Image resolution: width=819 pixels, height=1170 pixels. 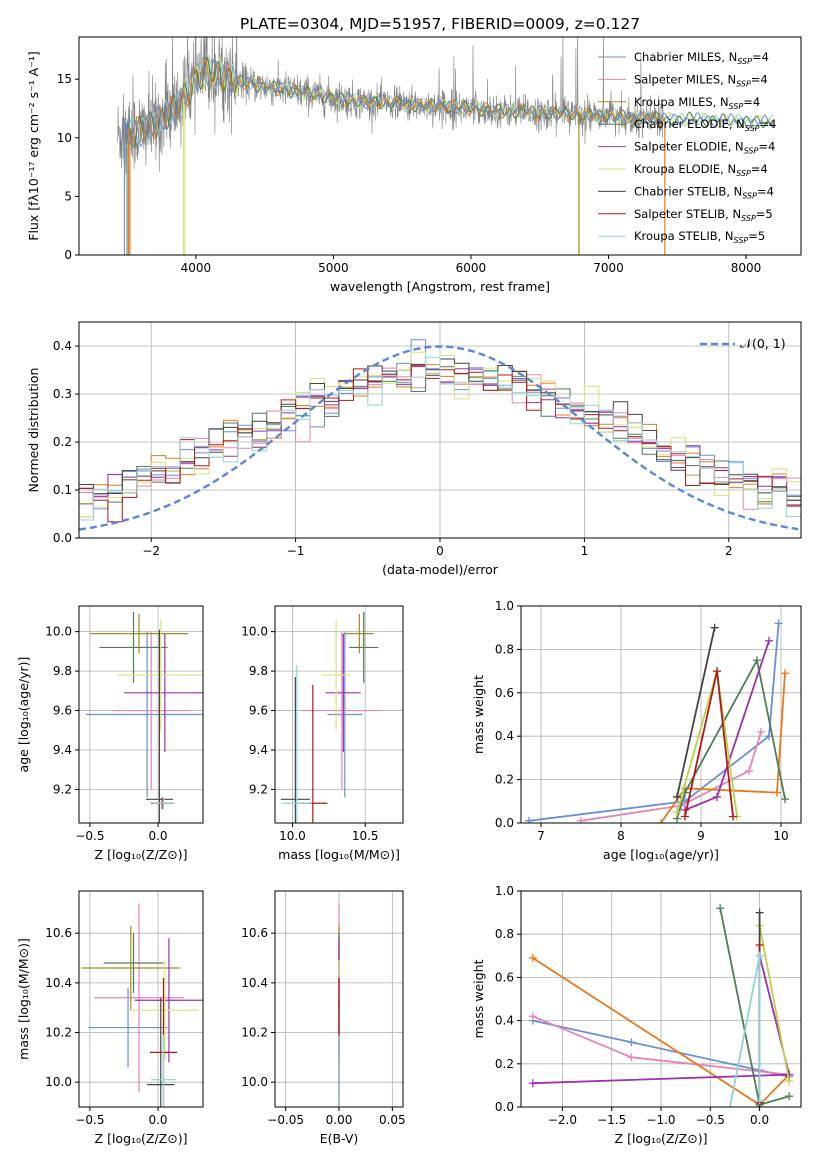 What do you see at coordinates (780, 836) in the screenshot?
I see `x-tick-label: 10` at bounding box center [780, 836].